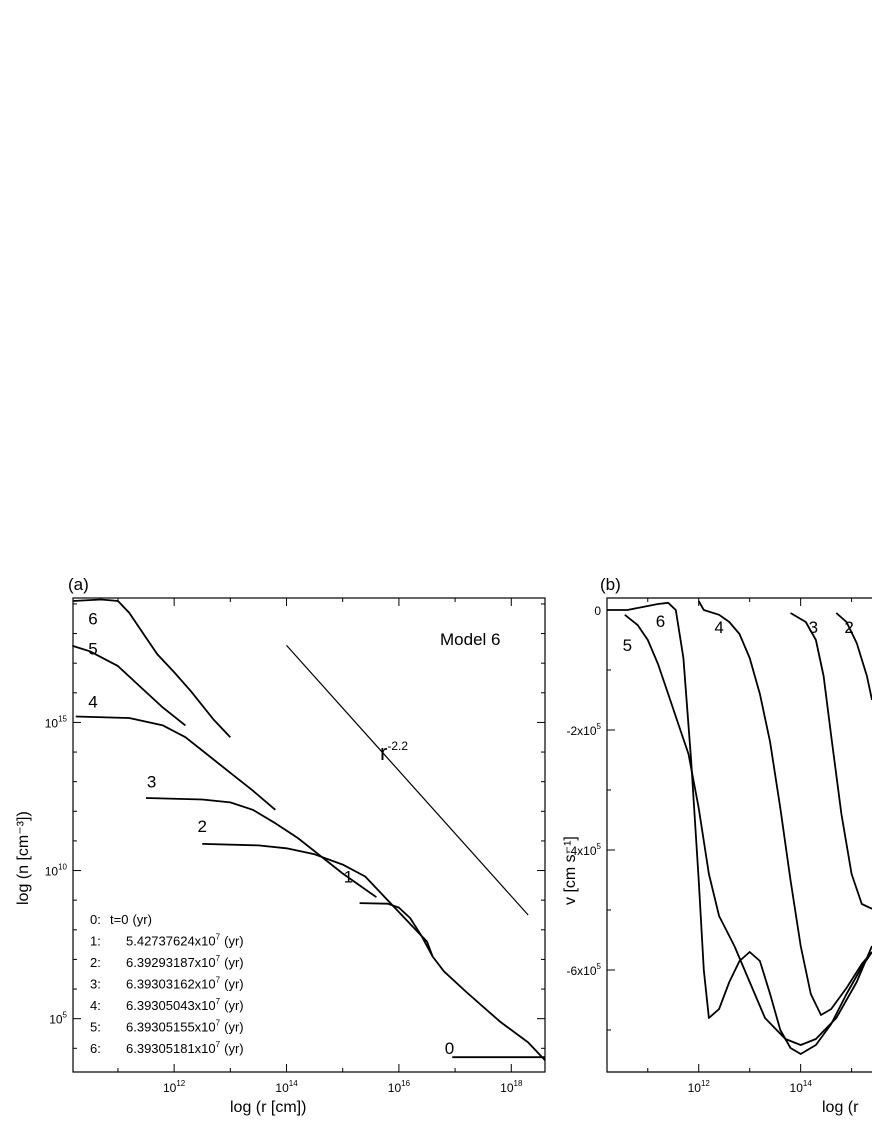  What do you see at coordinates (582, 731) in the screenshot?
I see `y-tick-label-b-base: -2x10` at bounding box center [582, 731].